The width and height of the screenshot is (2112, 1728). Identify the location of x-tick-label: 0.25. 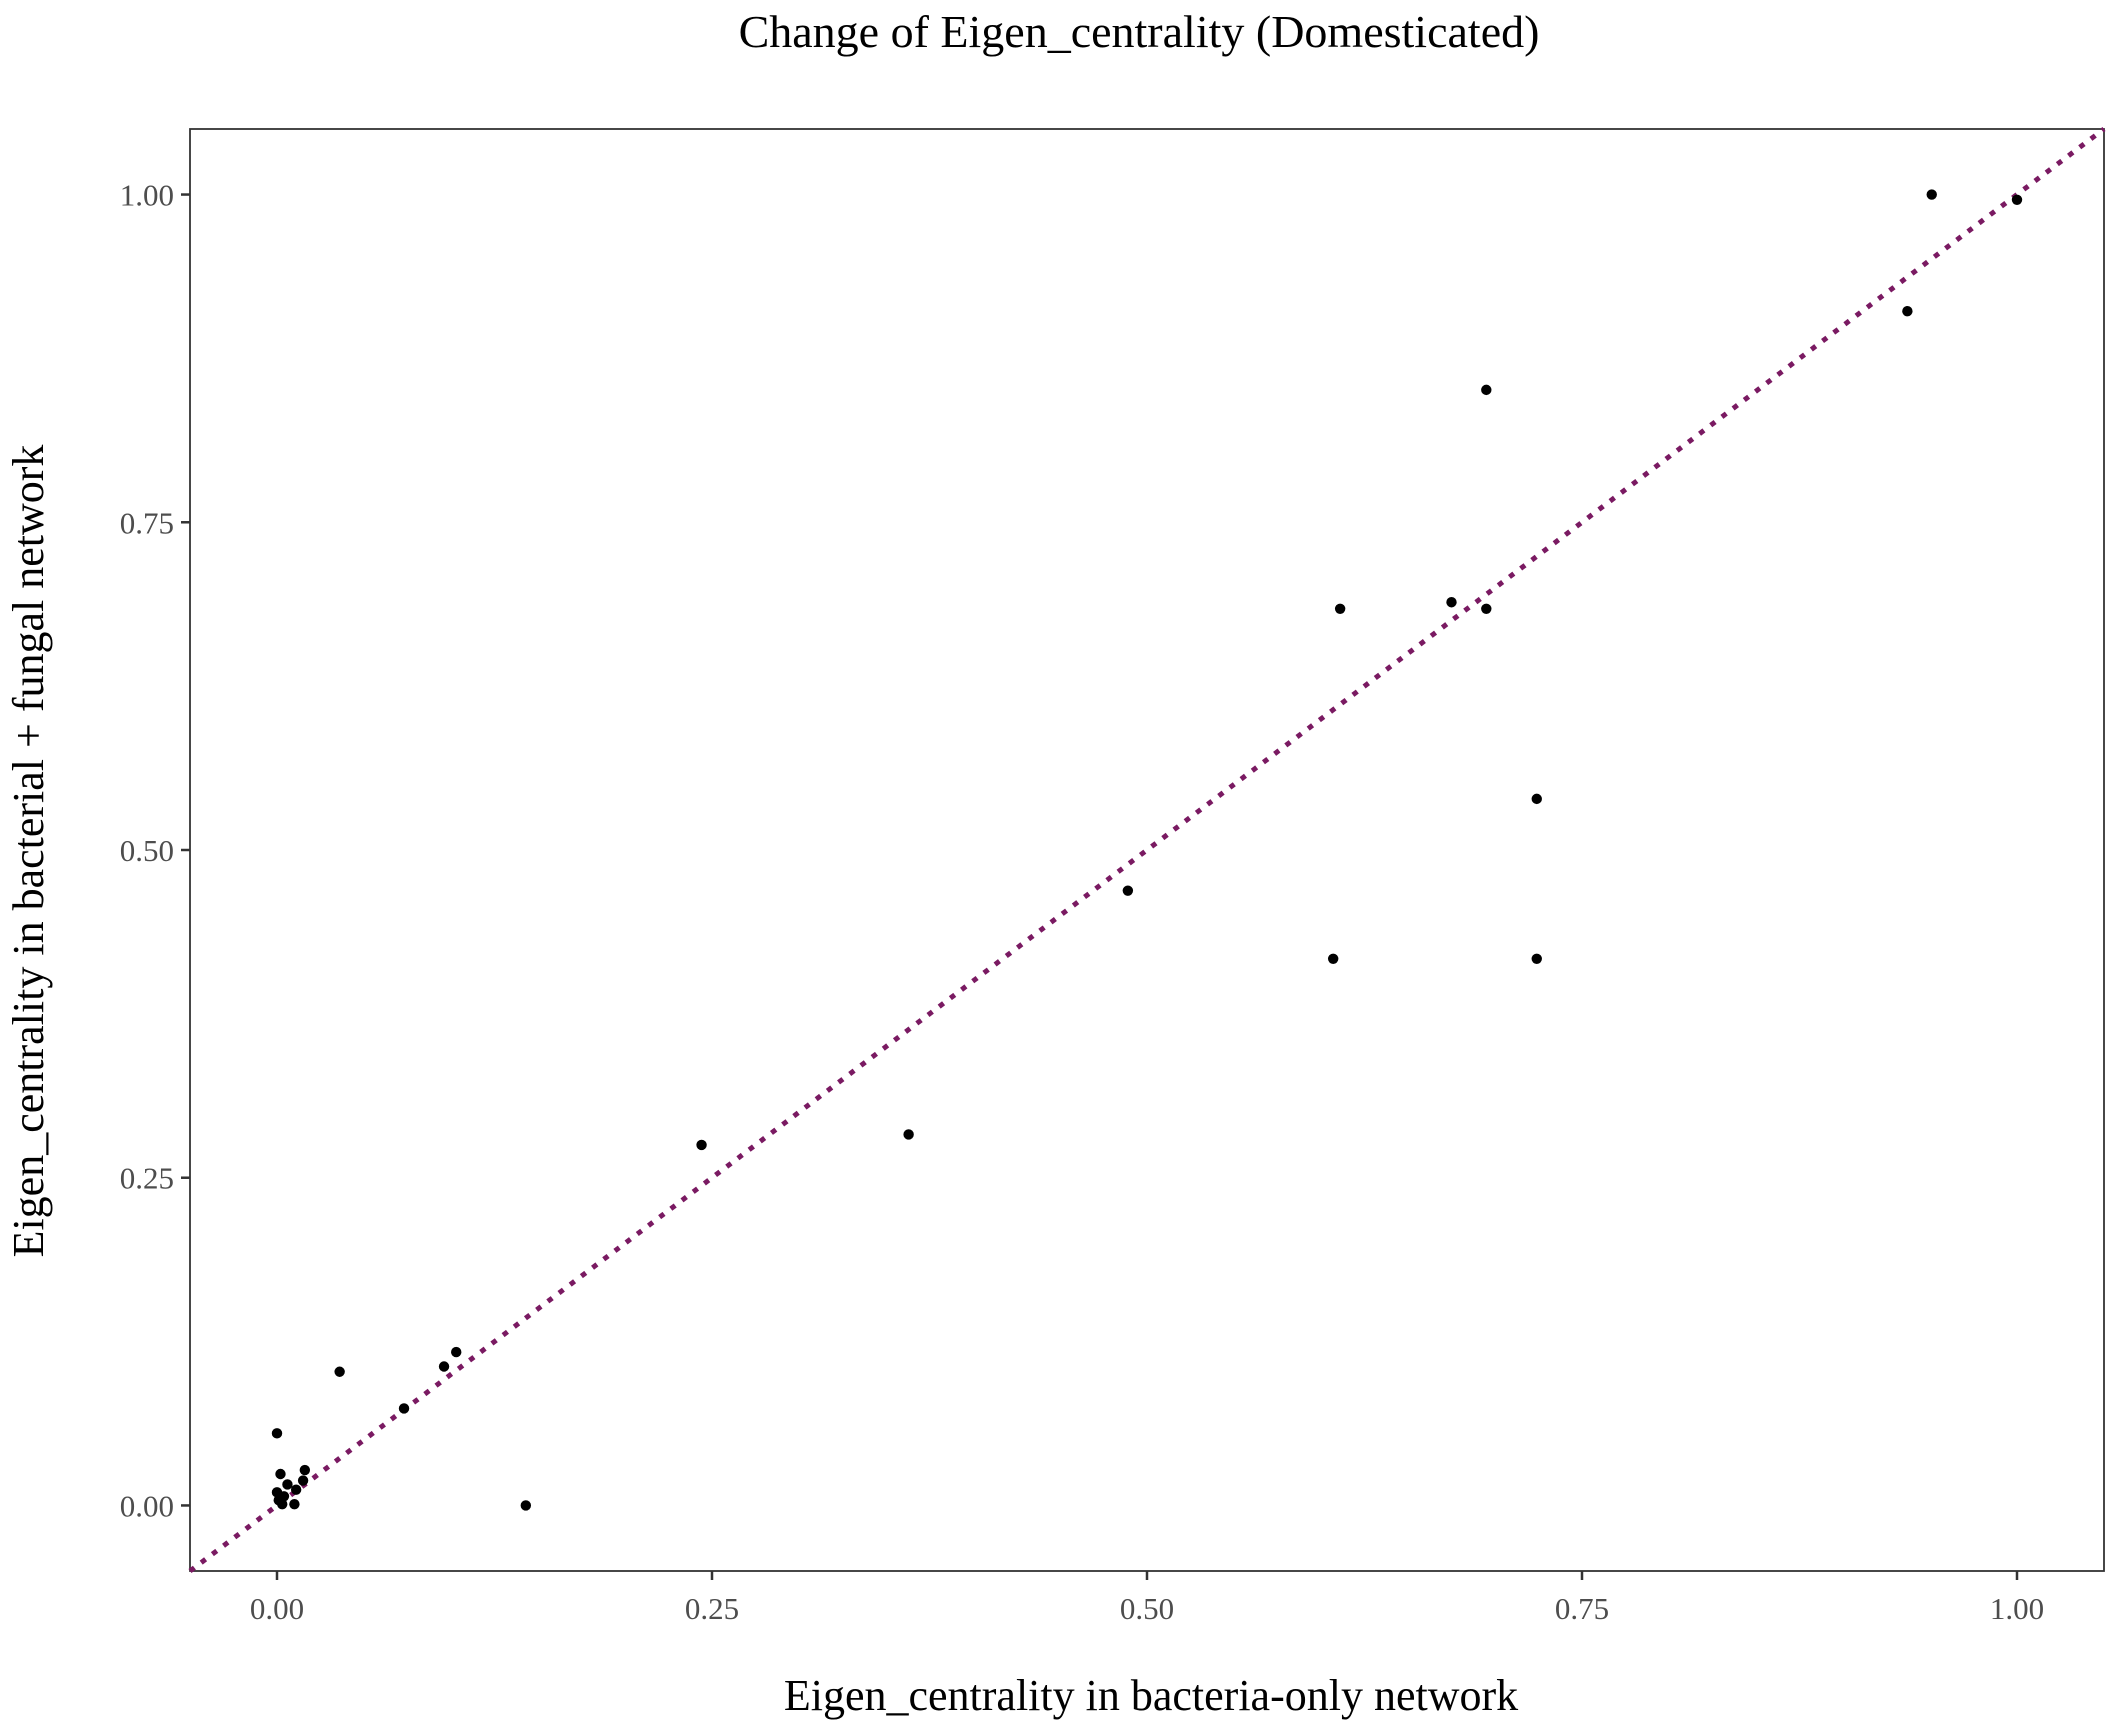
(712, 1608).